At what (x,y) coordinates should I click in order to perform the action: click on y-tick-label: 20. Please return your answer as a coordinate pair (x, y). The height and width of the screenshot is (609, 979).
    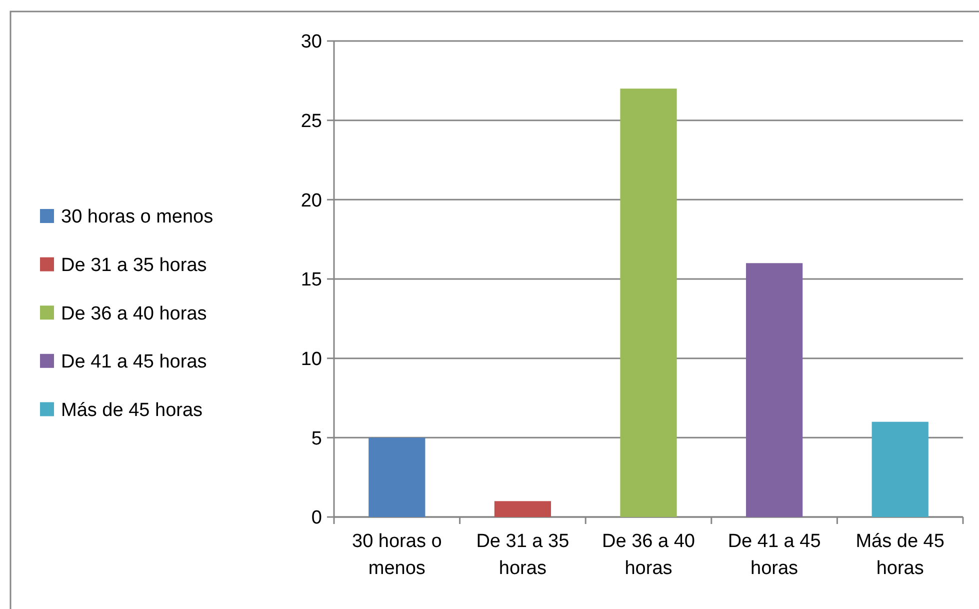
    Looking at the image, I should click on (311, 201).